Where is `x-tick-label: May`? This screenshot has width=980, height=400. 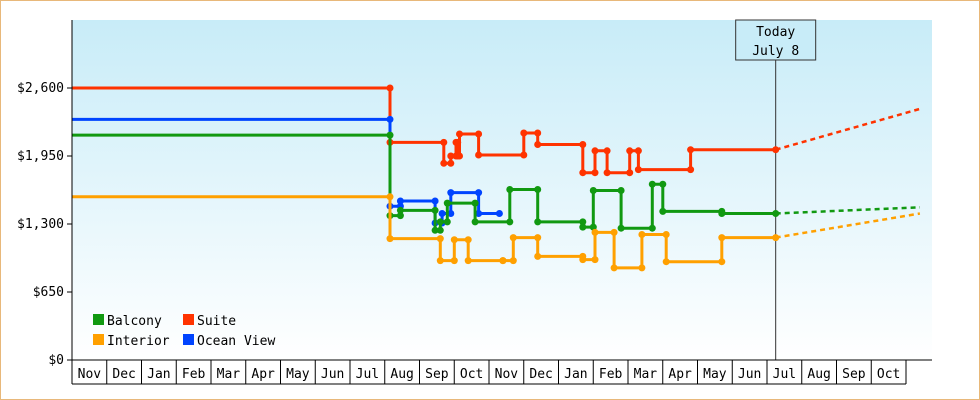
x-tick-label: May is located at coordinates (298, 374).